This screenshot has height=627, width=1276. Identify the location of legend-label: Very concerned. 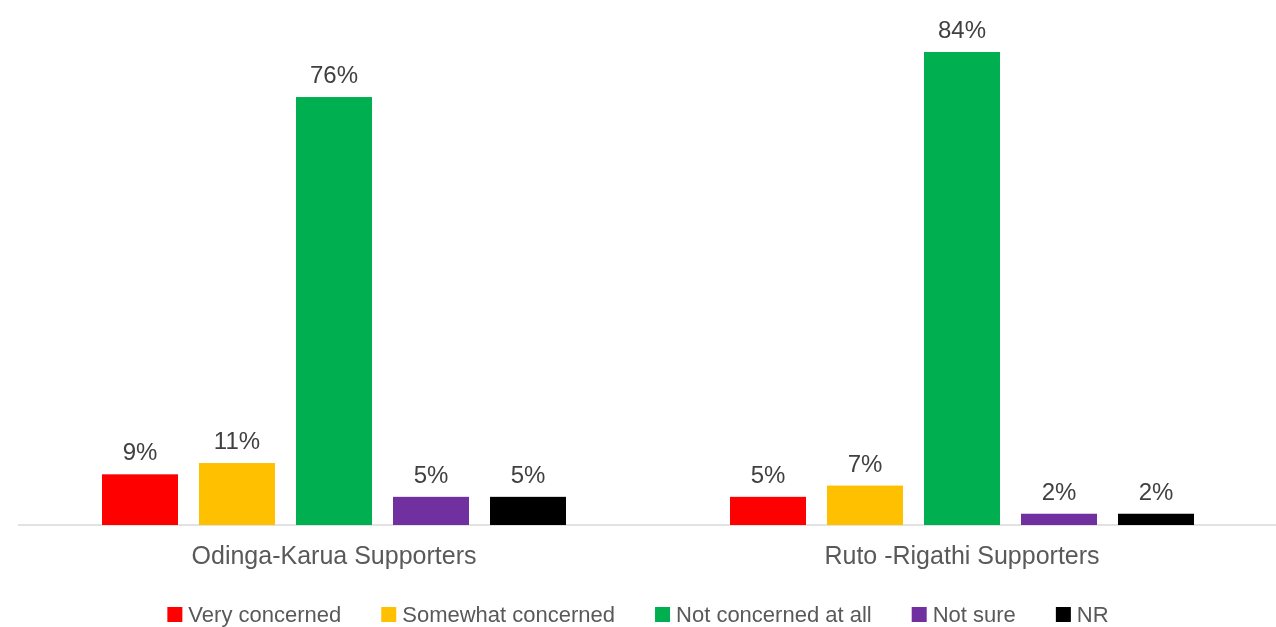
(265, 614).